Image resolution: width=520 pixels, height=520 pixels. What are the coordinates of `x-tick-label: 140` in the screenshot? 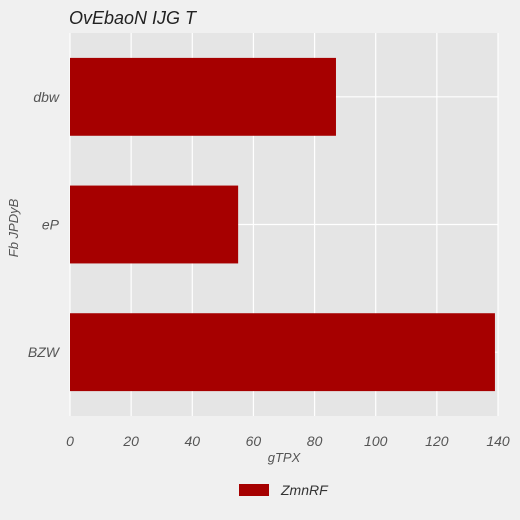 It's located at (498, 441).